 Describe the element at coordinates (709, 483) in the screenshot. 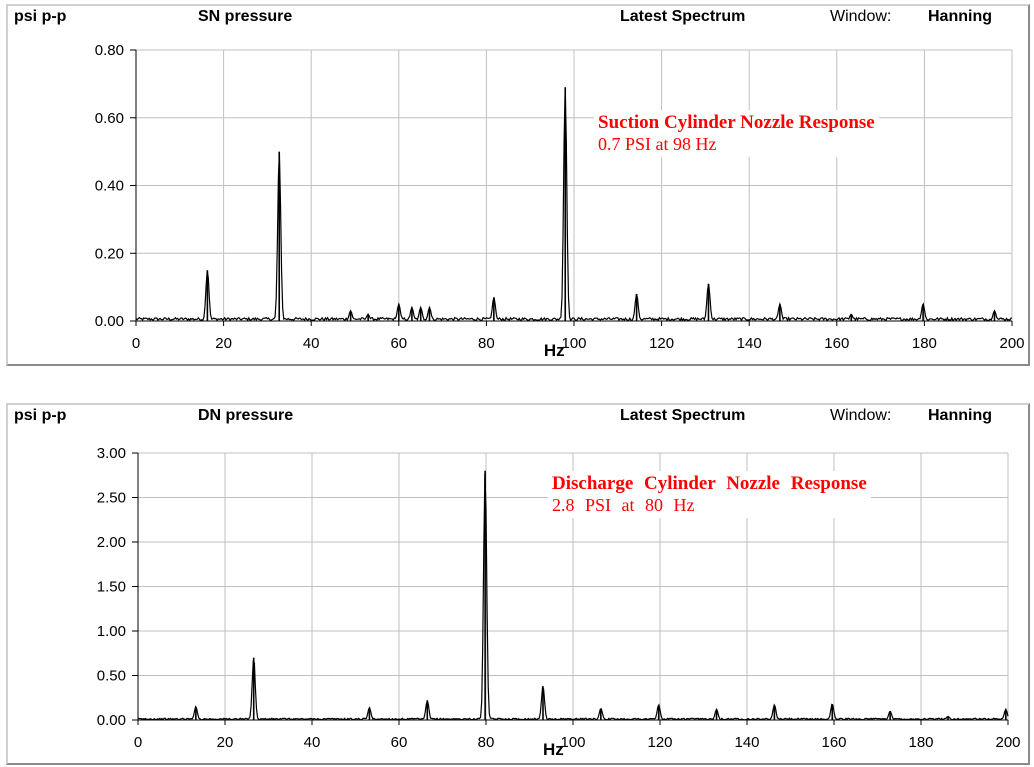

I see `annotation-title: Discharge Cylinder Nozzle Response` at that location.